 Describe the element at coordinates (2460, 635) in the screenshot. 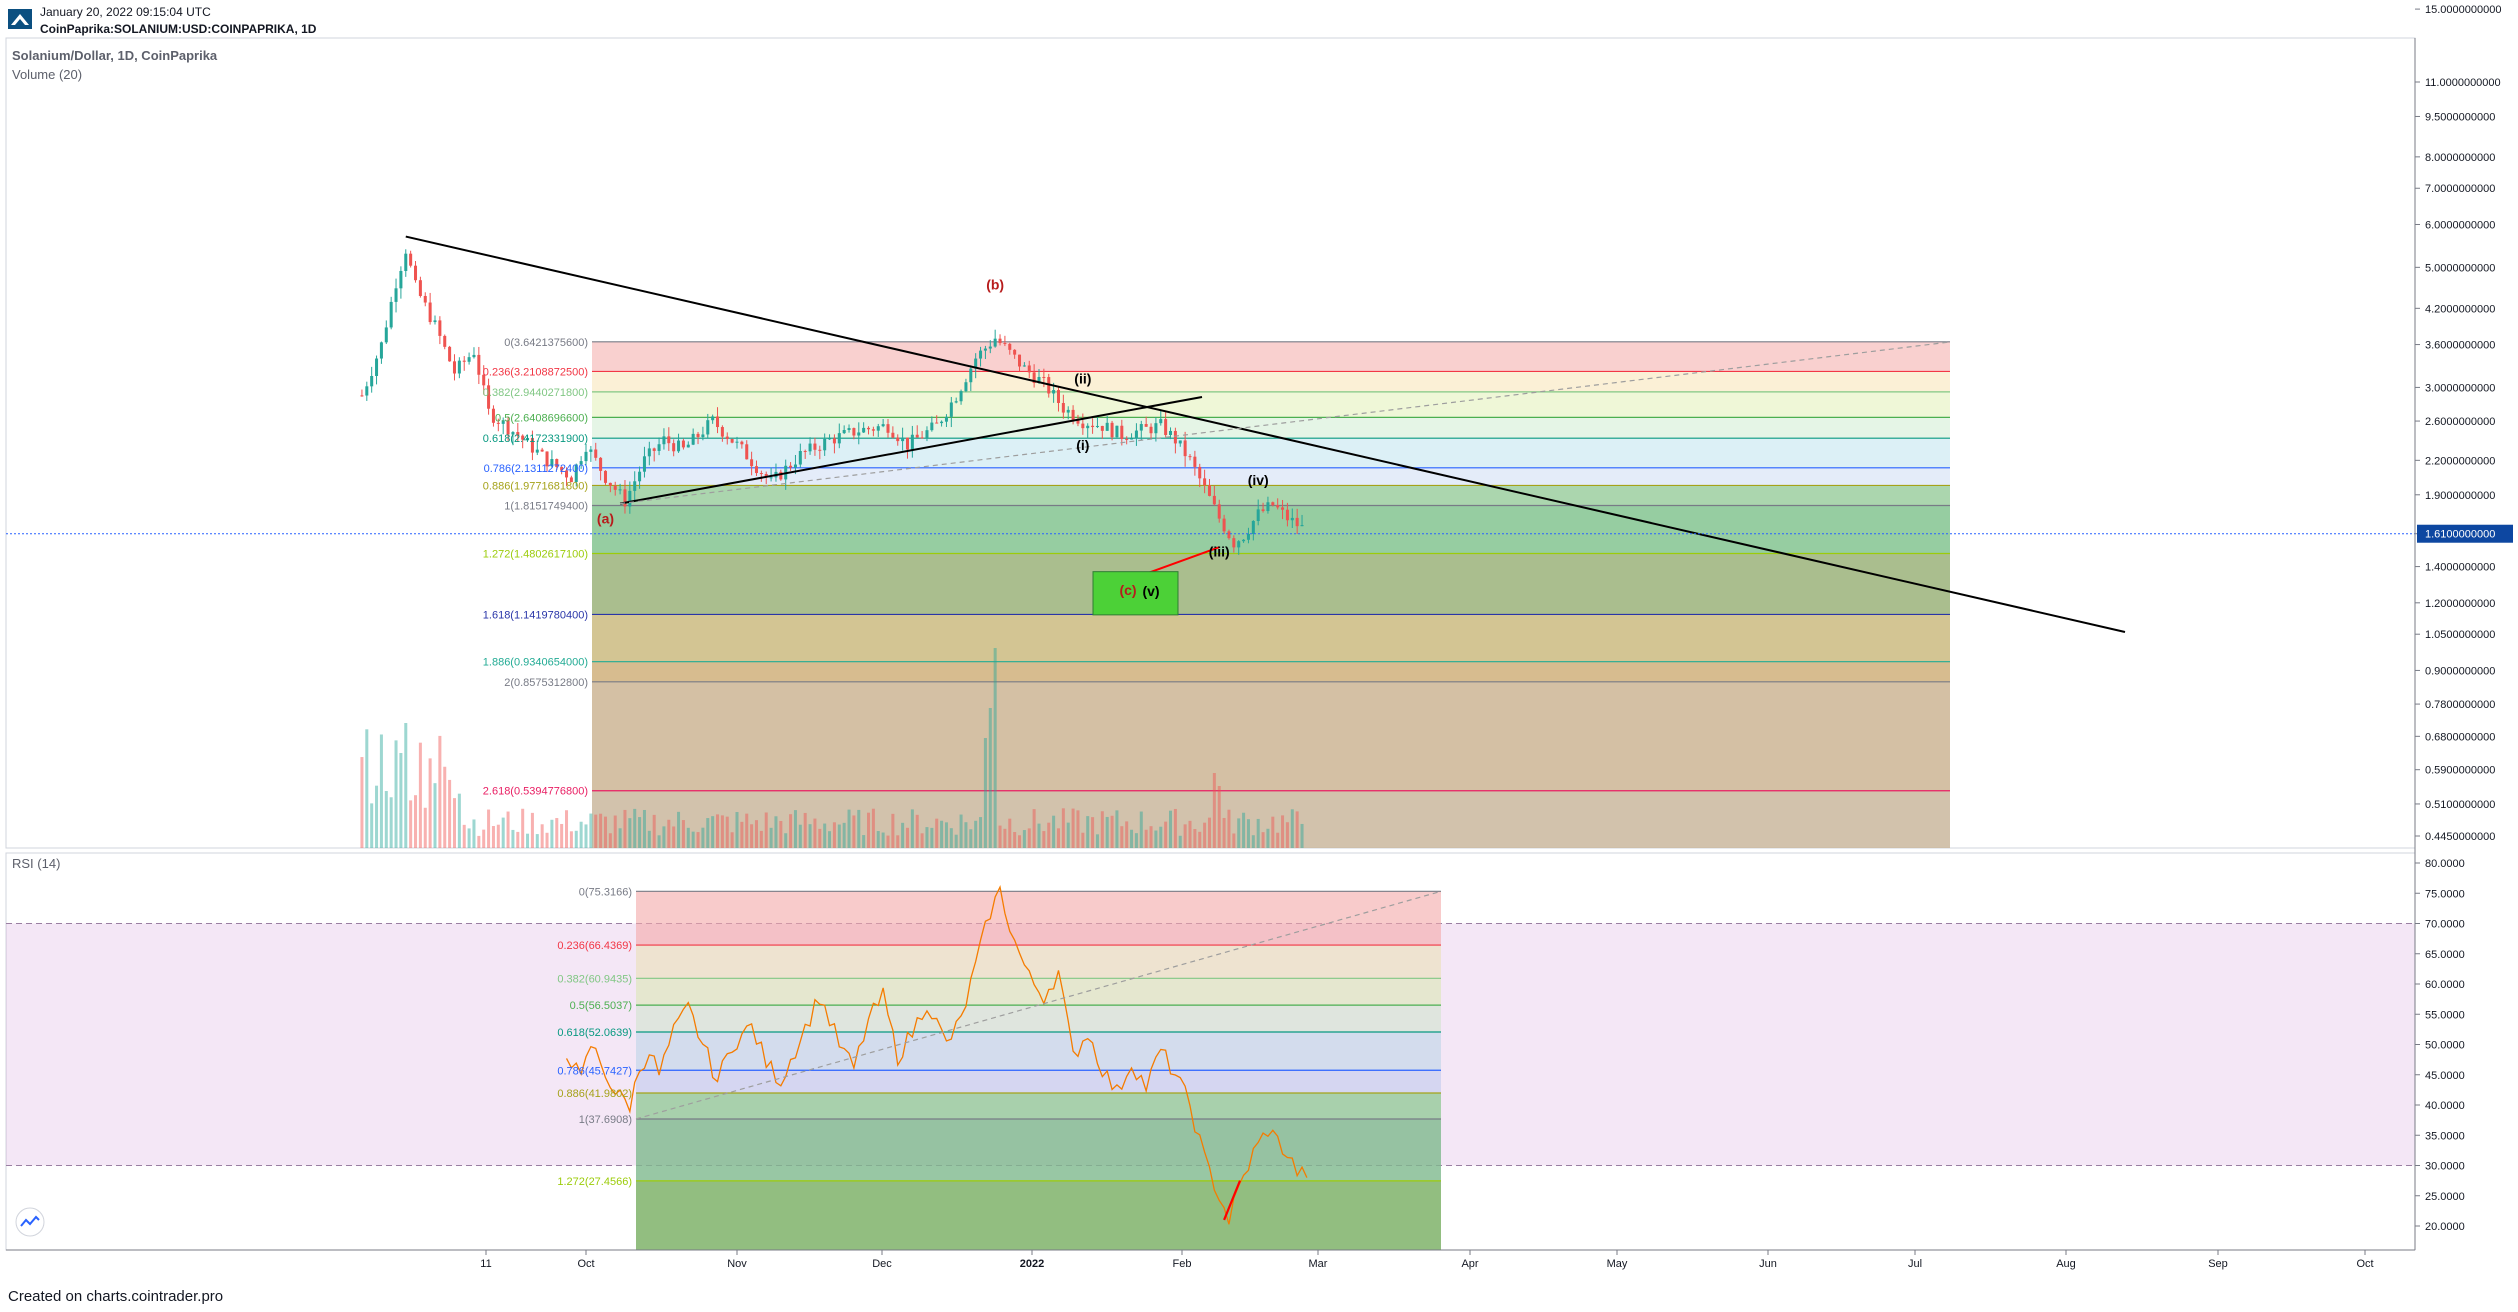

I see `price-tick-label: 1.0500000000` at that location.